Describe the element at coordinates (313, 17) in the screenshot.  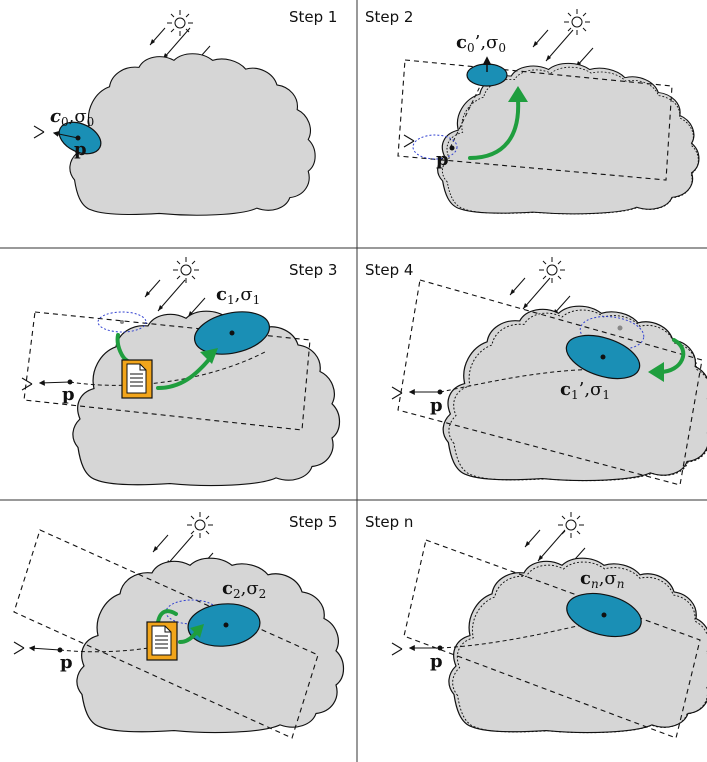
I see `step-1-title: Step 1` at that location.